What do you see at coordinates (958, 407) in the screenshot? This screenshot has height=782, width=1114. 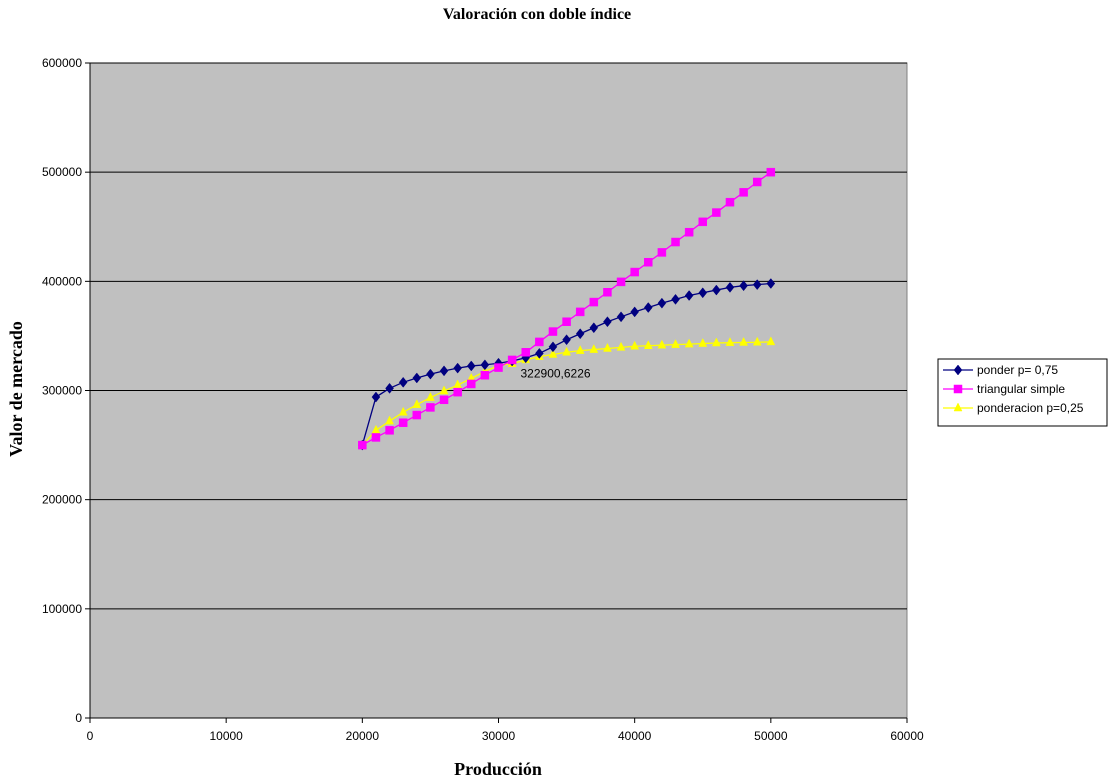 I see `legend-ponderacion-p-0-25-swatch-point` at bounding box center [958, 407].